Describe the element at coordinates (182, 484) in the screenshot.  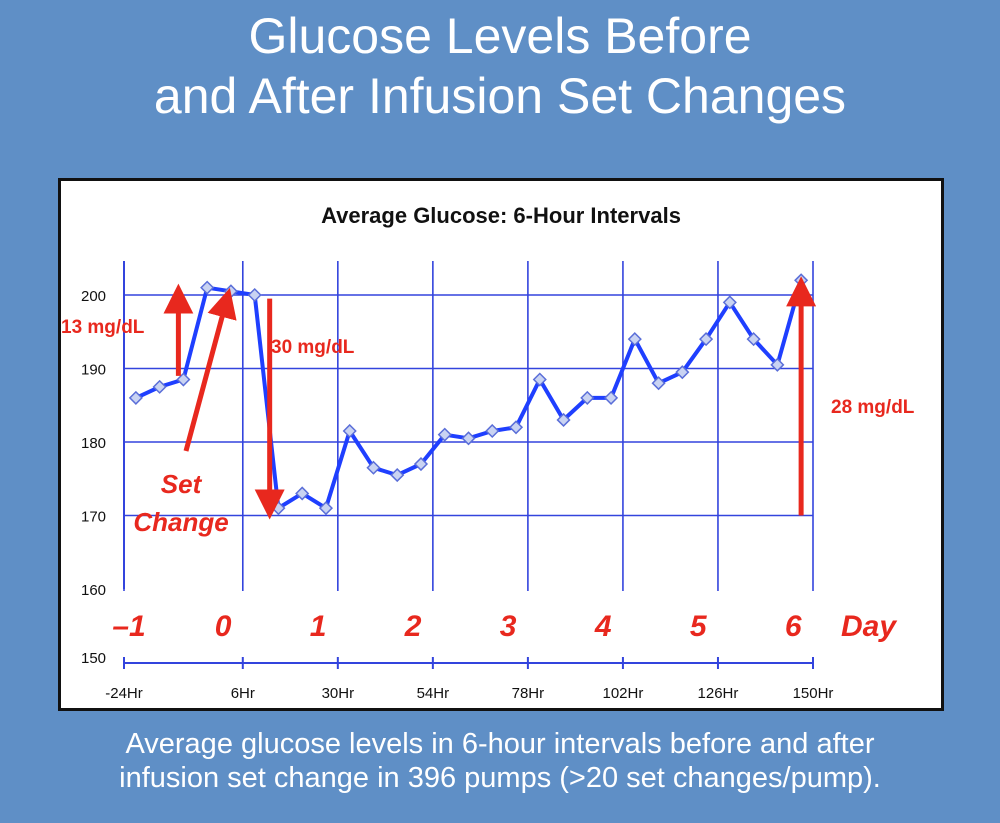
I see `annotation-set-label: Set` at that location.